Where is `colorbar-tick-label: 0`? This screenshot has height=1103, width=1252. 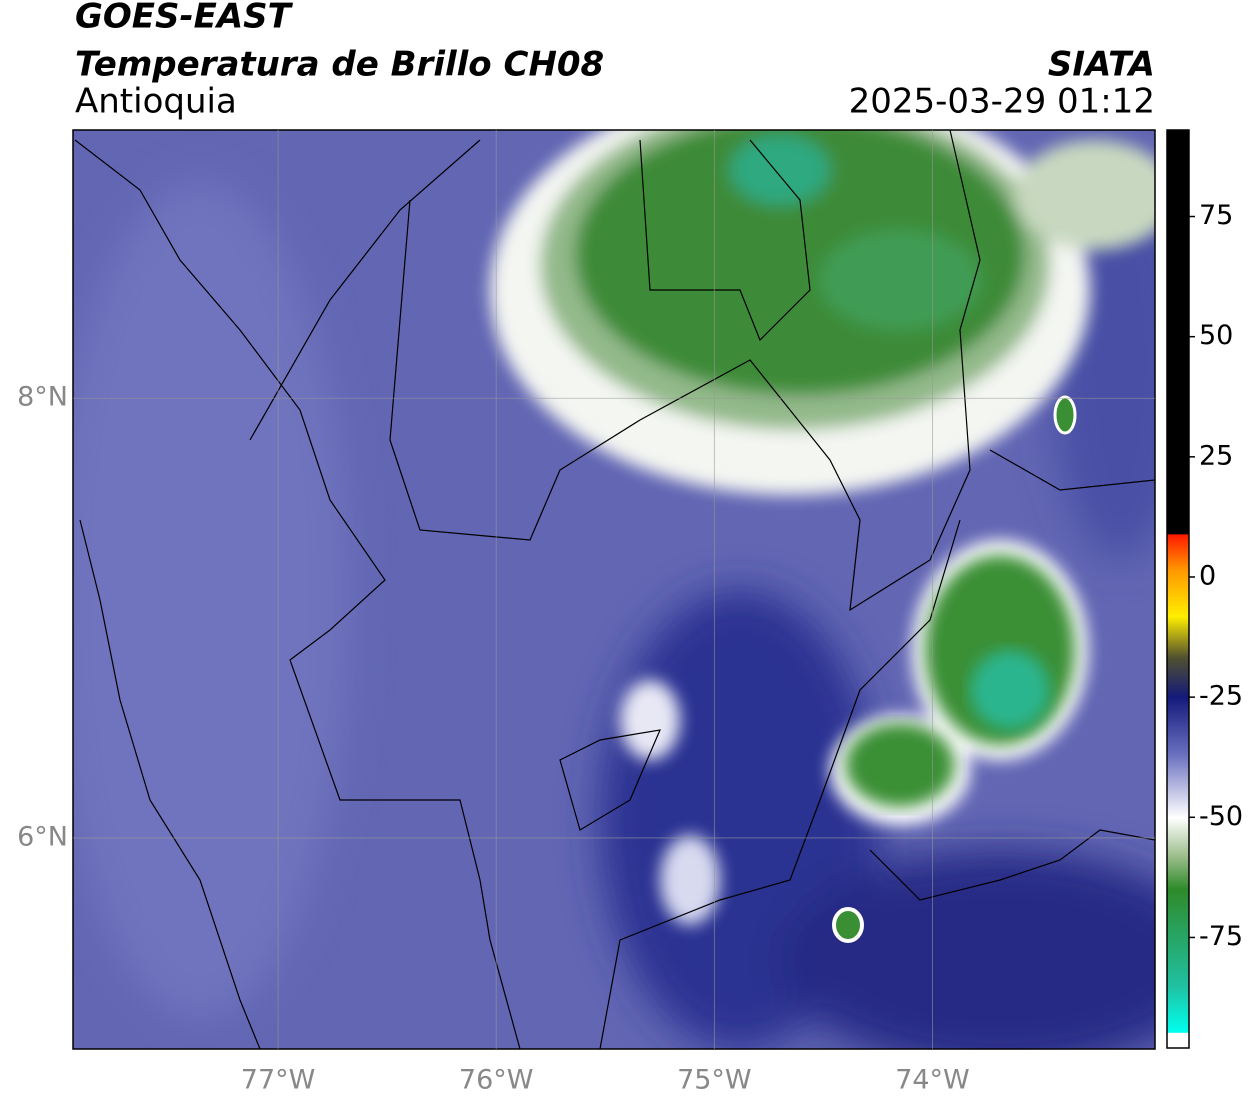 colorbar-tick-label: 0 is located at coordinates (1207, 575).